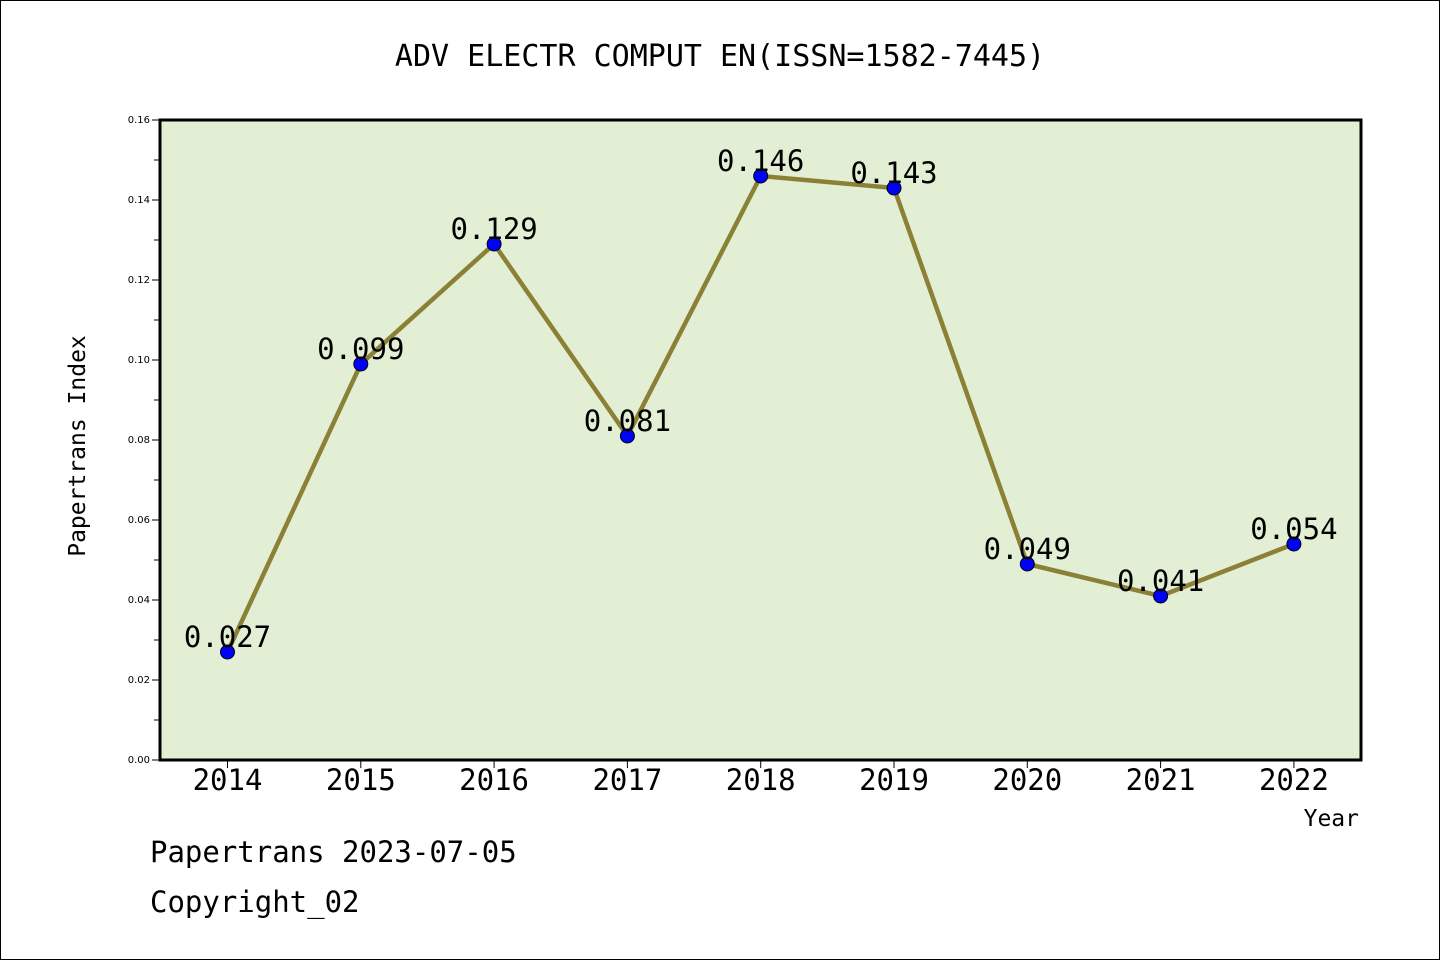 Image resolution: width=1440 pixels, height=960 pixels. I want to click on x-axis-label: Year, so click(1331, 819).